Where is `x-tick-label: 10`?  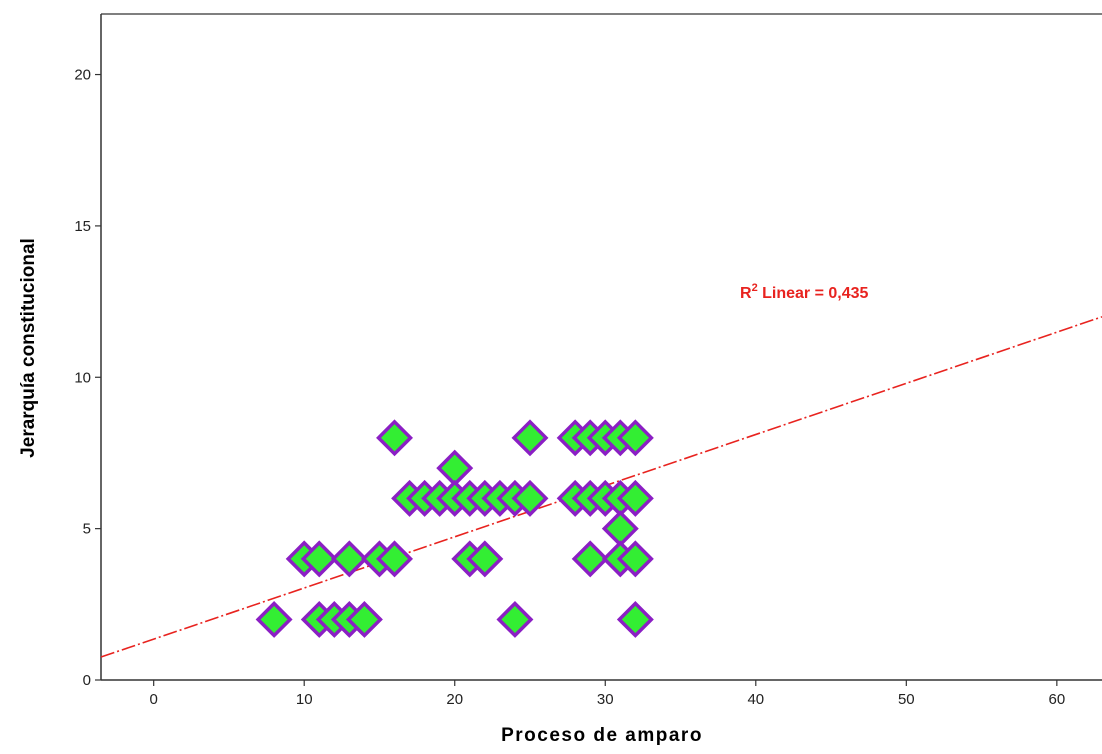 x-tick-label: 10 is located at coordinates (304, 699).